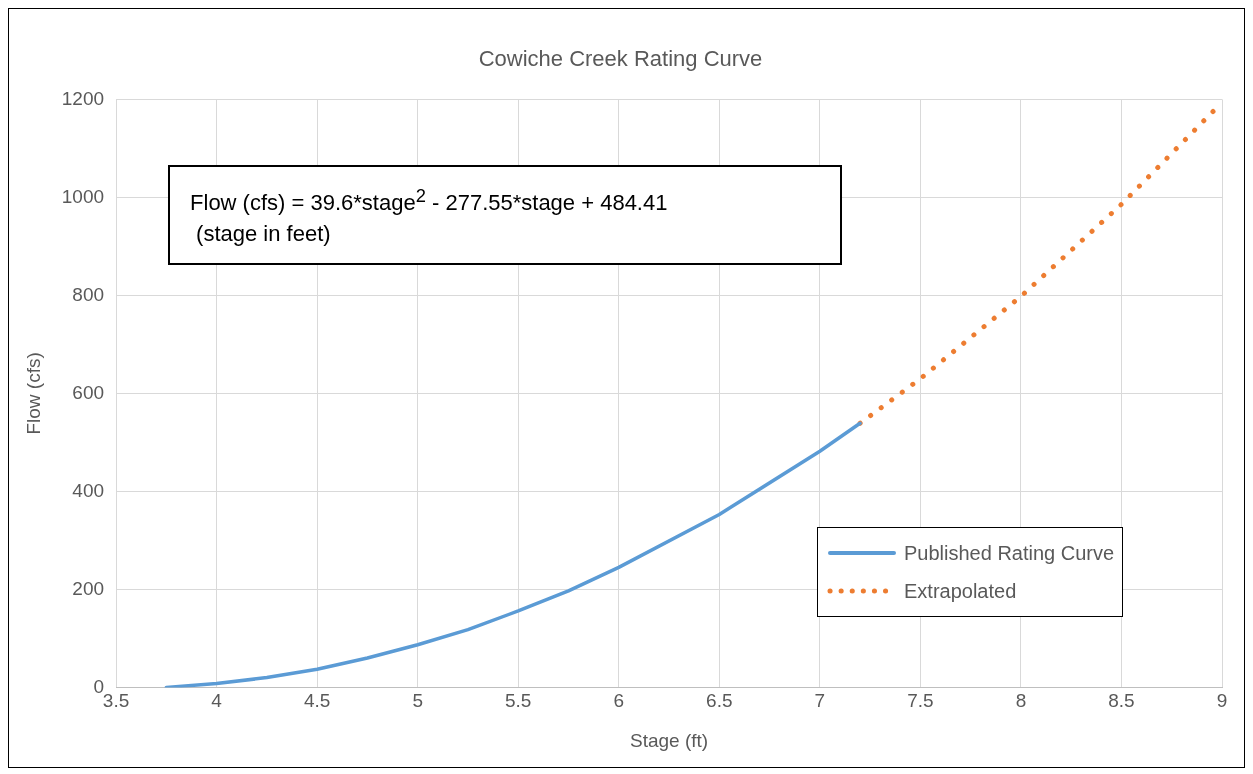 This screenshot has width=1253, height=774. What do you see at coordinates (317, 701) in the screenshot?
I see `x-tick-label: 4.5` at bounding box center [317, 701].